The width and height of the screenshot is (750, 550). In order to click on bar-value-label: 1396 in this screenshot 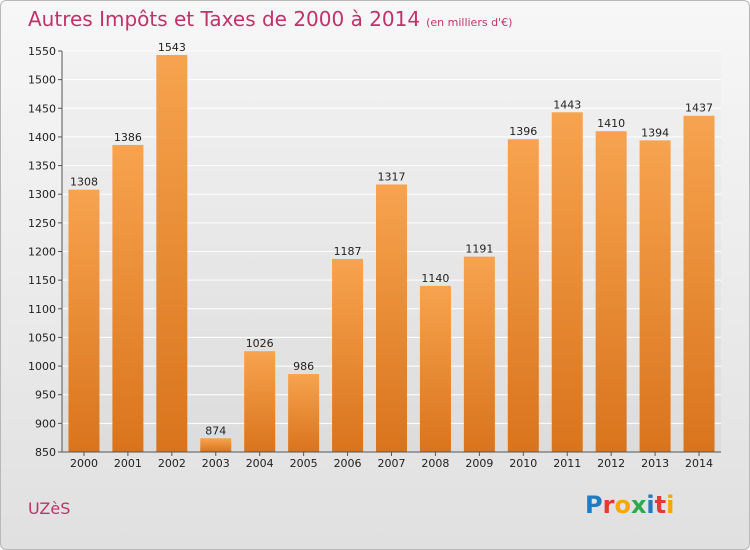, I will do `click(523, 131)`.